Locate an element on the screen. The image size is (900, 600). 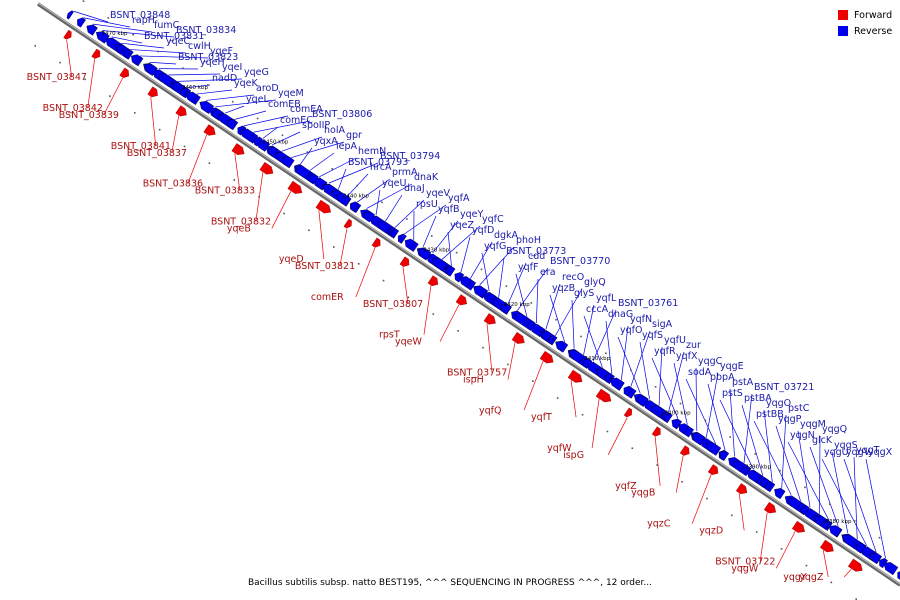
reverse-gene-label: cccA is located at coordinates (597, 309).